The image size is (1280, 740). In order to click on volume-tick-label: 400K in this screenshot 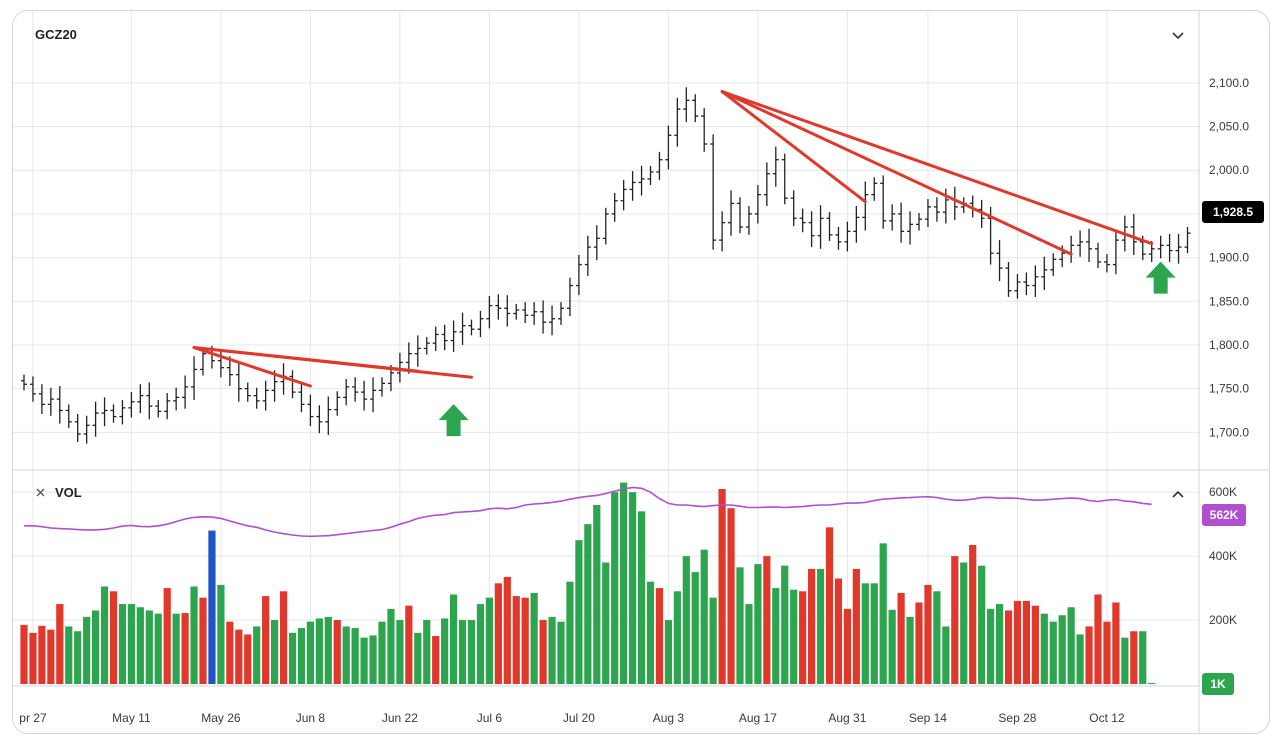, I will do `click(1223, 556)`.